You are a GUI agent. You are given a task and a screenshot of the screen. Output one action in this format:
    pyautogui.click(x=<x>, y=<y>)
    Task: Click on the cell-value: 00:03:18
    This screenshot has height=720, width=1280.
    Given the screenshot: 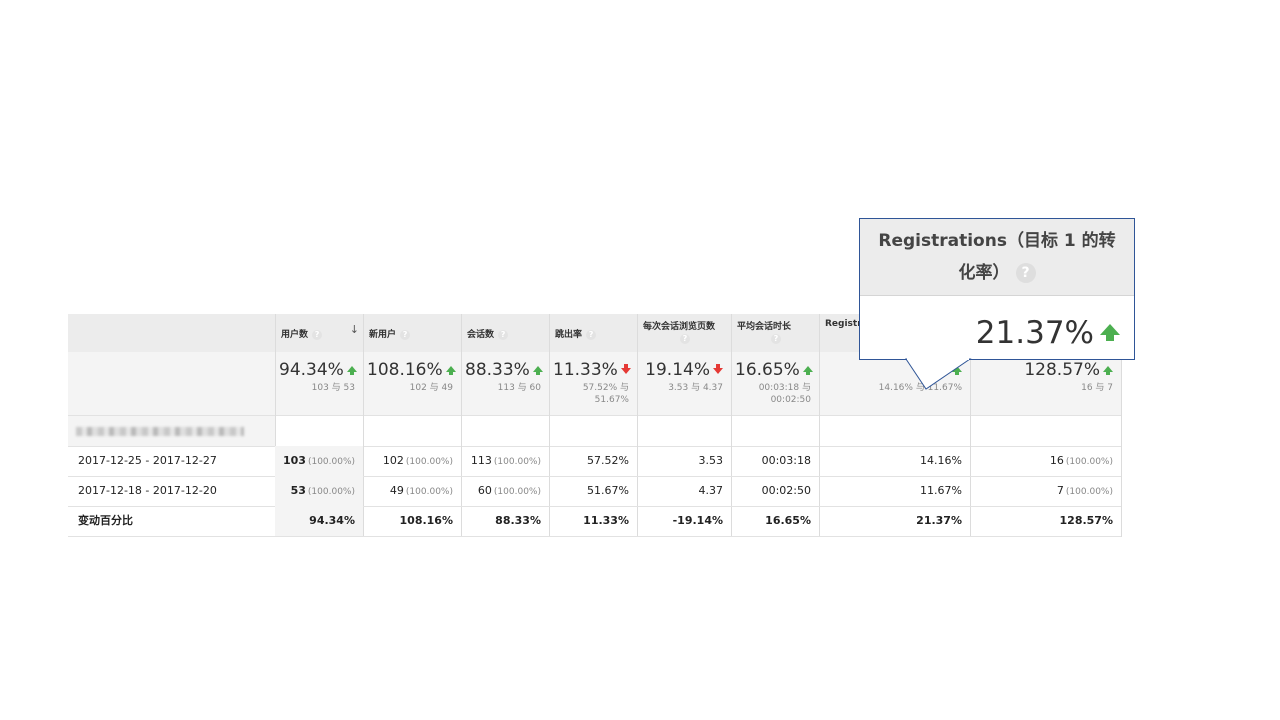 What is the action you would take?
    pyautogui.click(x=786, y=460)
    